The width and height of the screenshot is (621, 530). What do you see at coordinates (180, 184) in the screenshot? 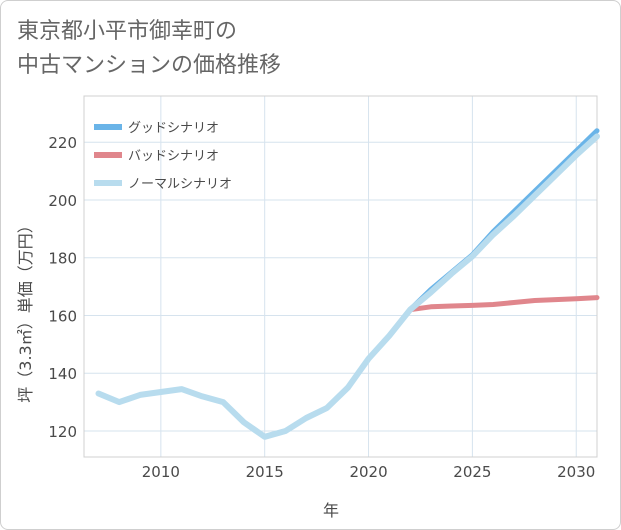
I see `legend-label-2: ノーマルシナリオ` at bounding box center [180, 184].